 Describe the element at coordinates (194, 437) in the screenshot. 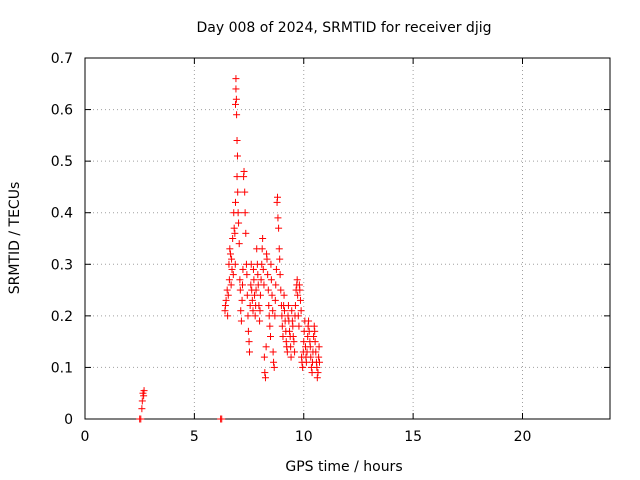

I see `x-tick-label: 5` at that location.